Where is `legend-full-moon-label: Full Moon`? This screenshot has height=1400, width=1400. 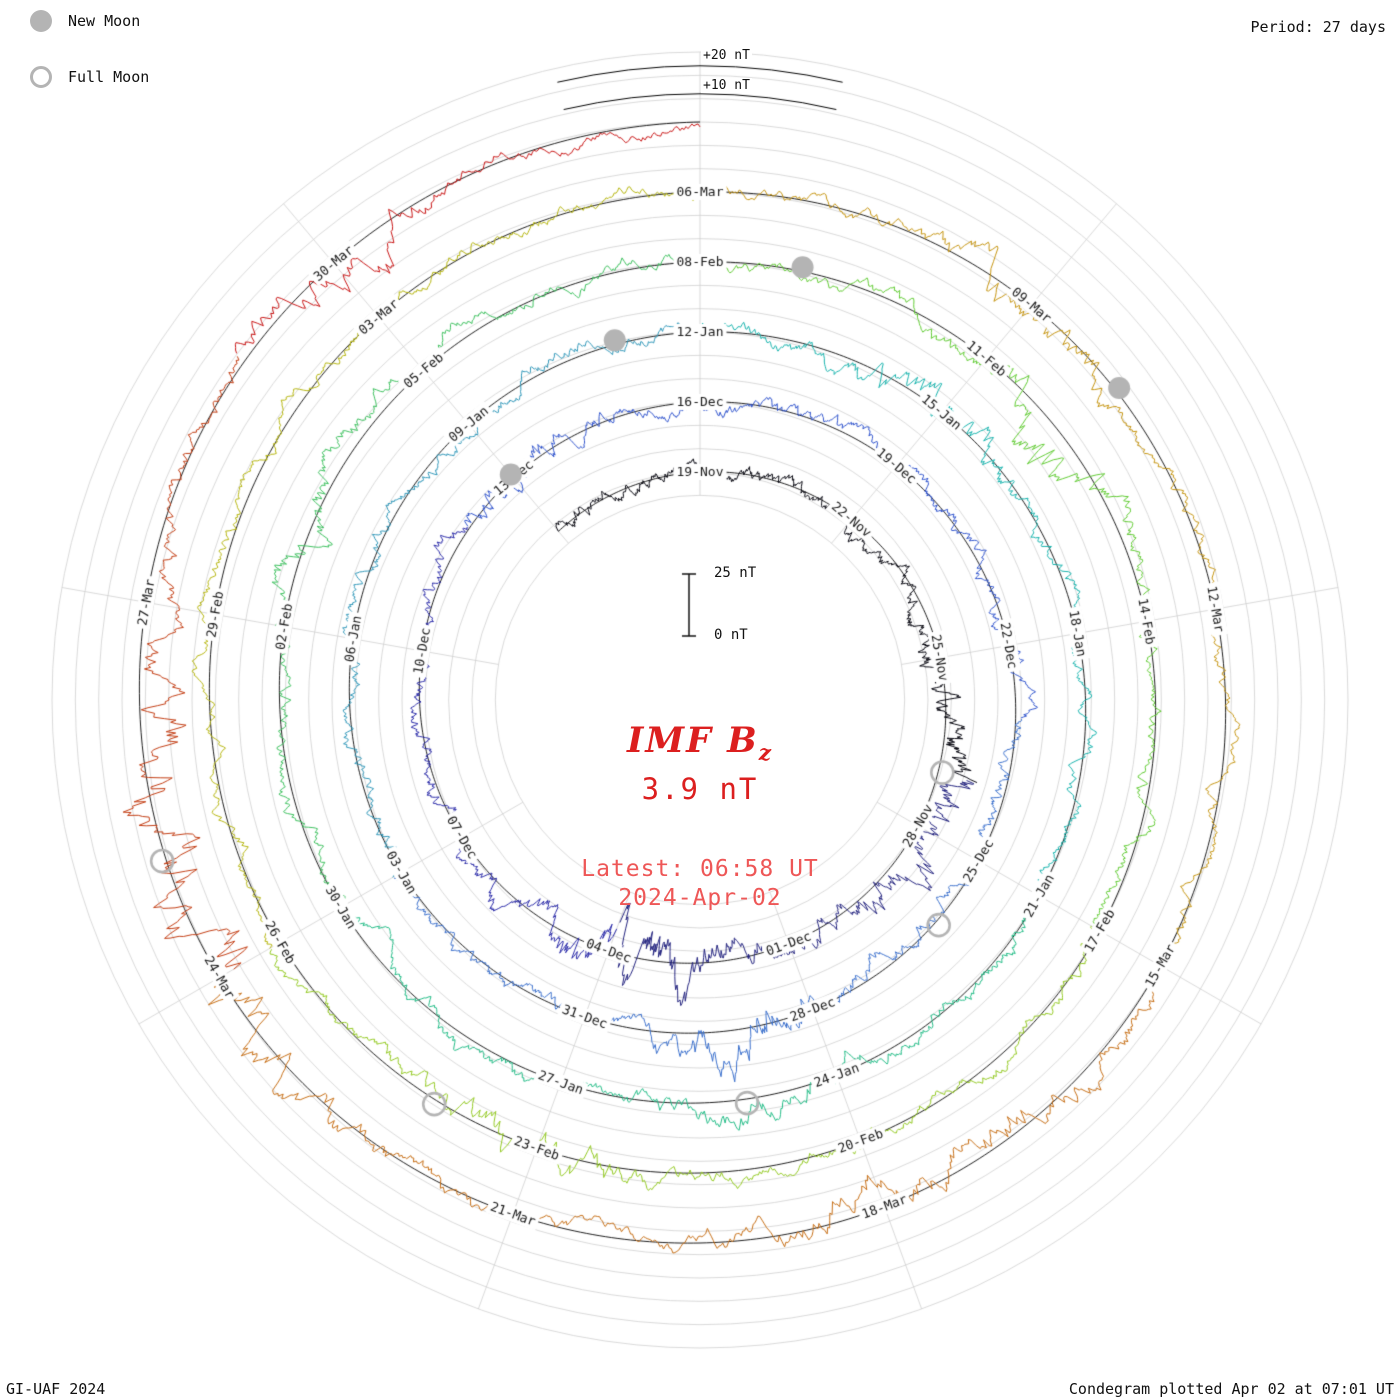
legend-full-moon-label: Full Moon is located at coordinates (109, 77).